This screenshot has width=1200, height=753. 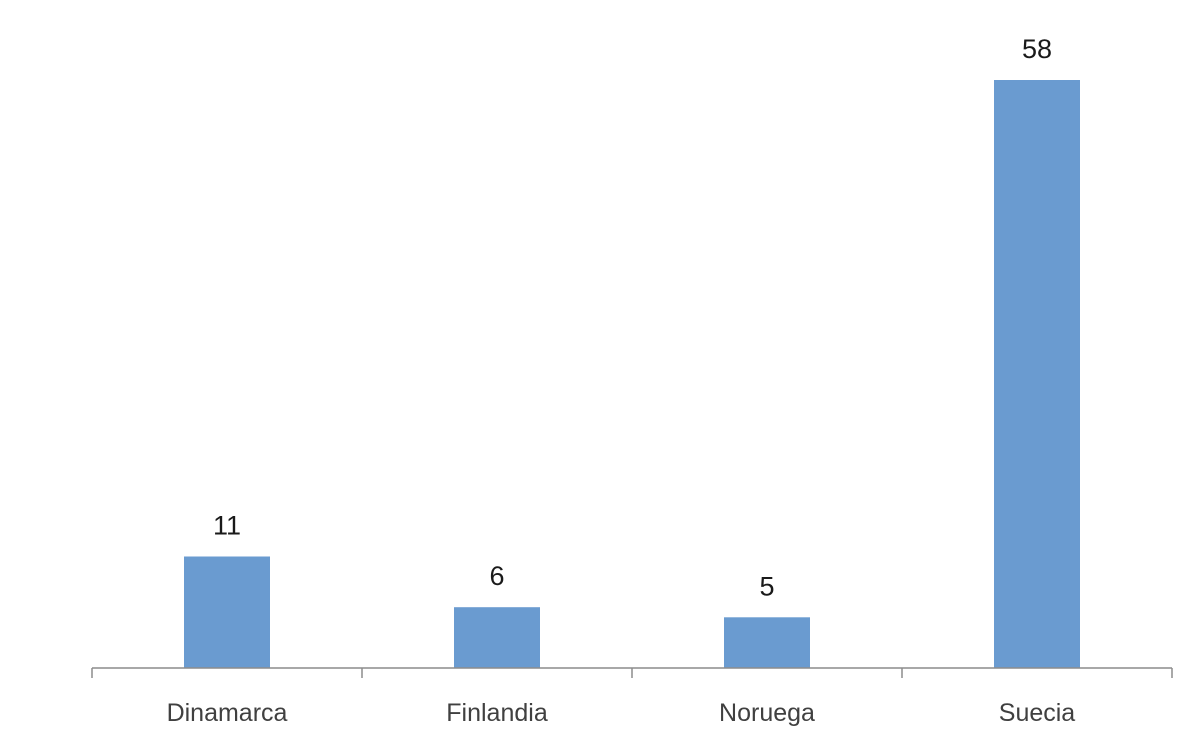 I want to click on category-label-noruega: Noruega, so click(x=767, y=713).